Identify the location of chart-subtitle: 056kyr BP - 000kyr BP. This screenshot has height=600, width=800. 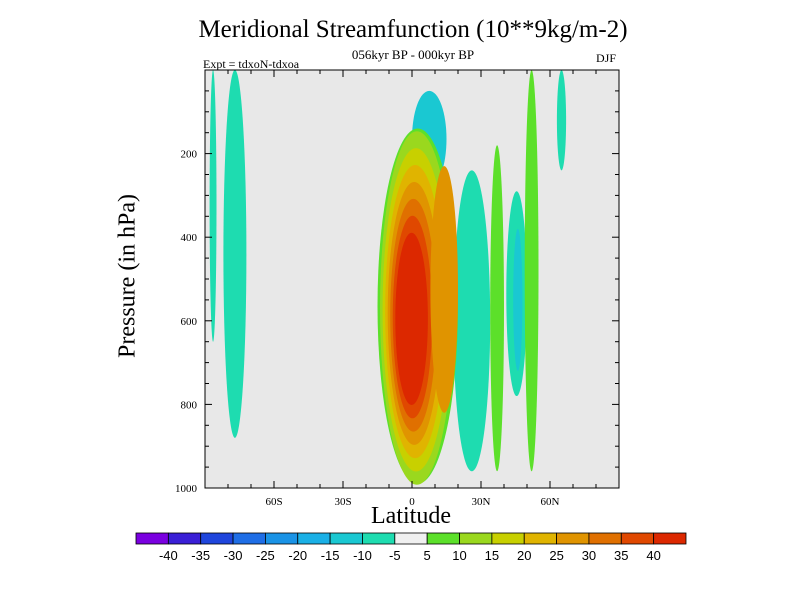
(413, 54).